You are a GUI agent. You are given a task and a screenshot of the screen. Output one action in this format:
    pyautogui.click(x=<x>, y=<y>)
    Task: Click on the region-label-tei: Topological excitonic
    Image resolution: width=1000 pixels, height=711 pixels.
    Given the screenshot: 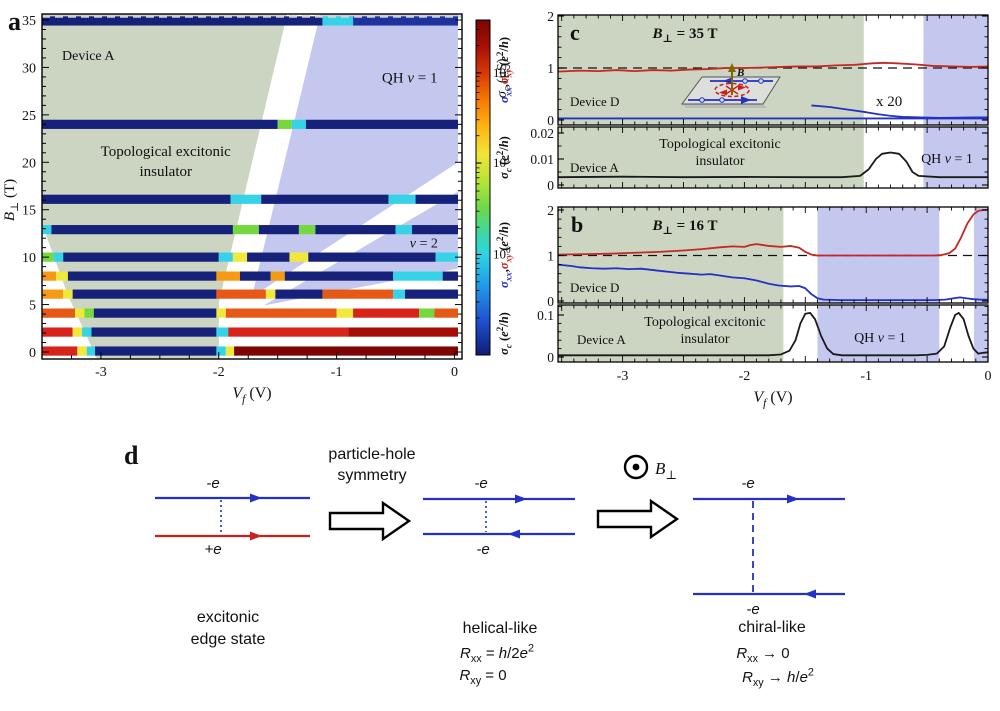 What is the action you would take?
    pyautogui.click(x=166, y=152)
    